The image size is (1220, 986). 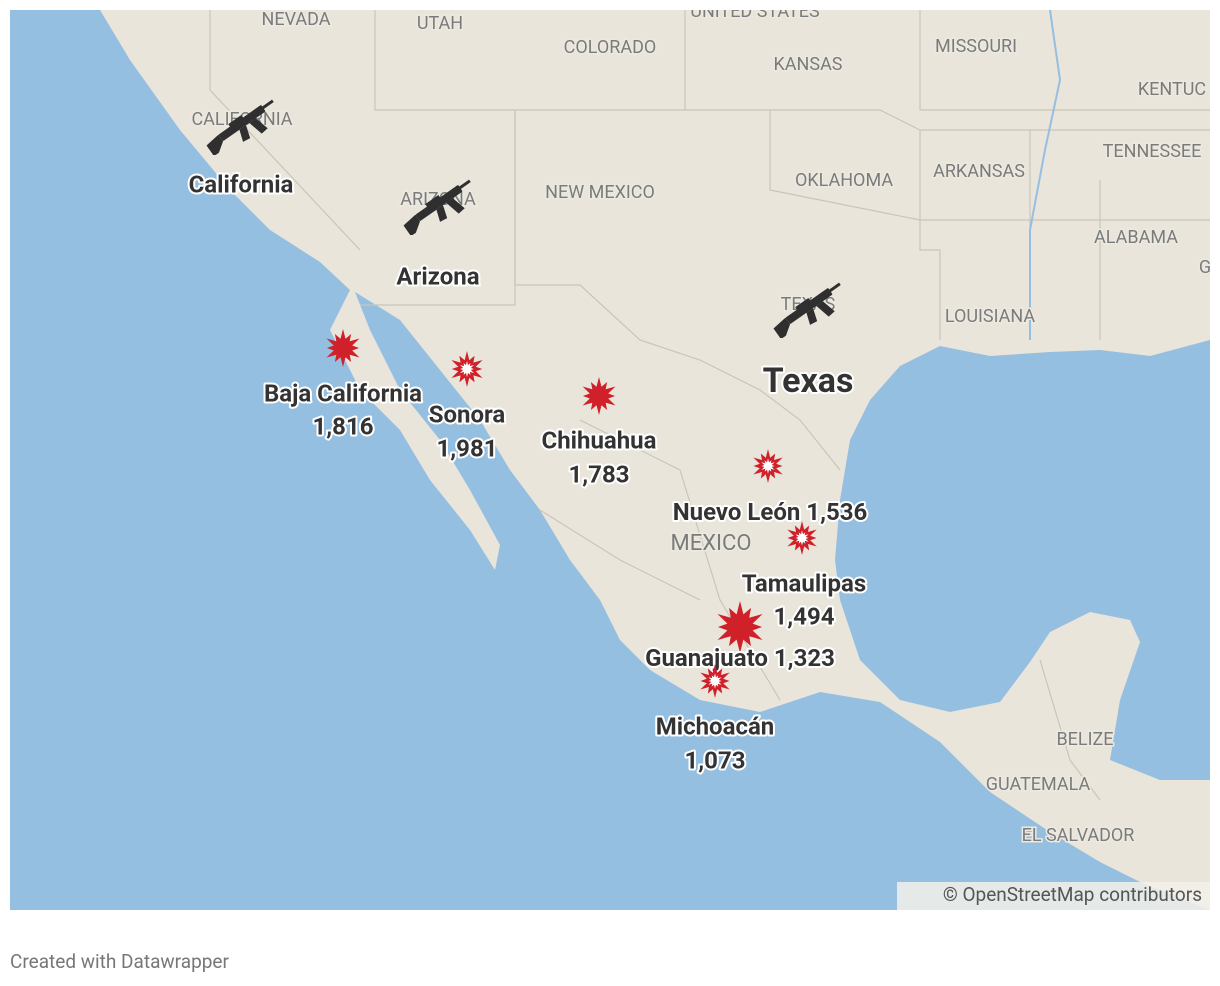 What do you see at coordinates (715, 726) in the screenshot?
I see `marker-name: Michoacán` at bounding box center [715, 726].